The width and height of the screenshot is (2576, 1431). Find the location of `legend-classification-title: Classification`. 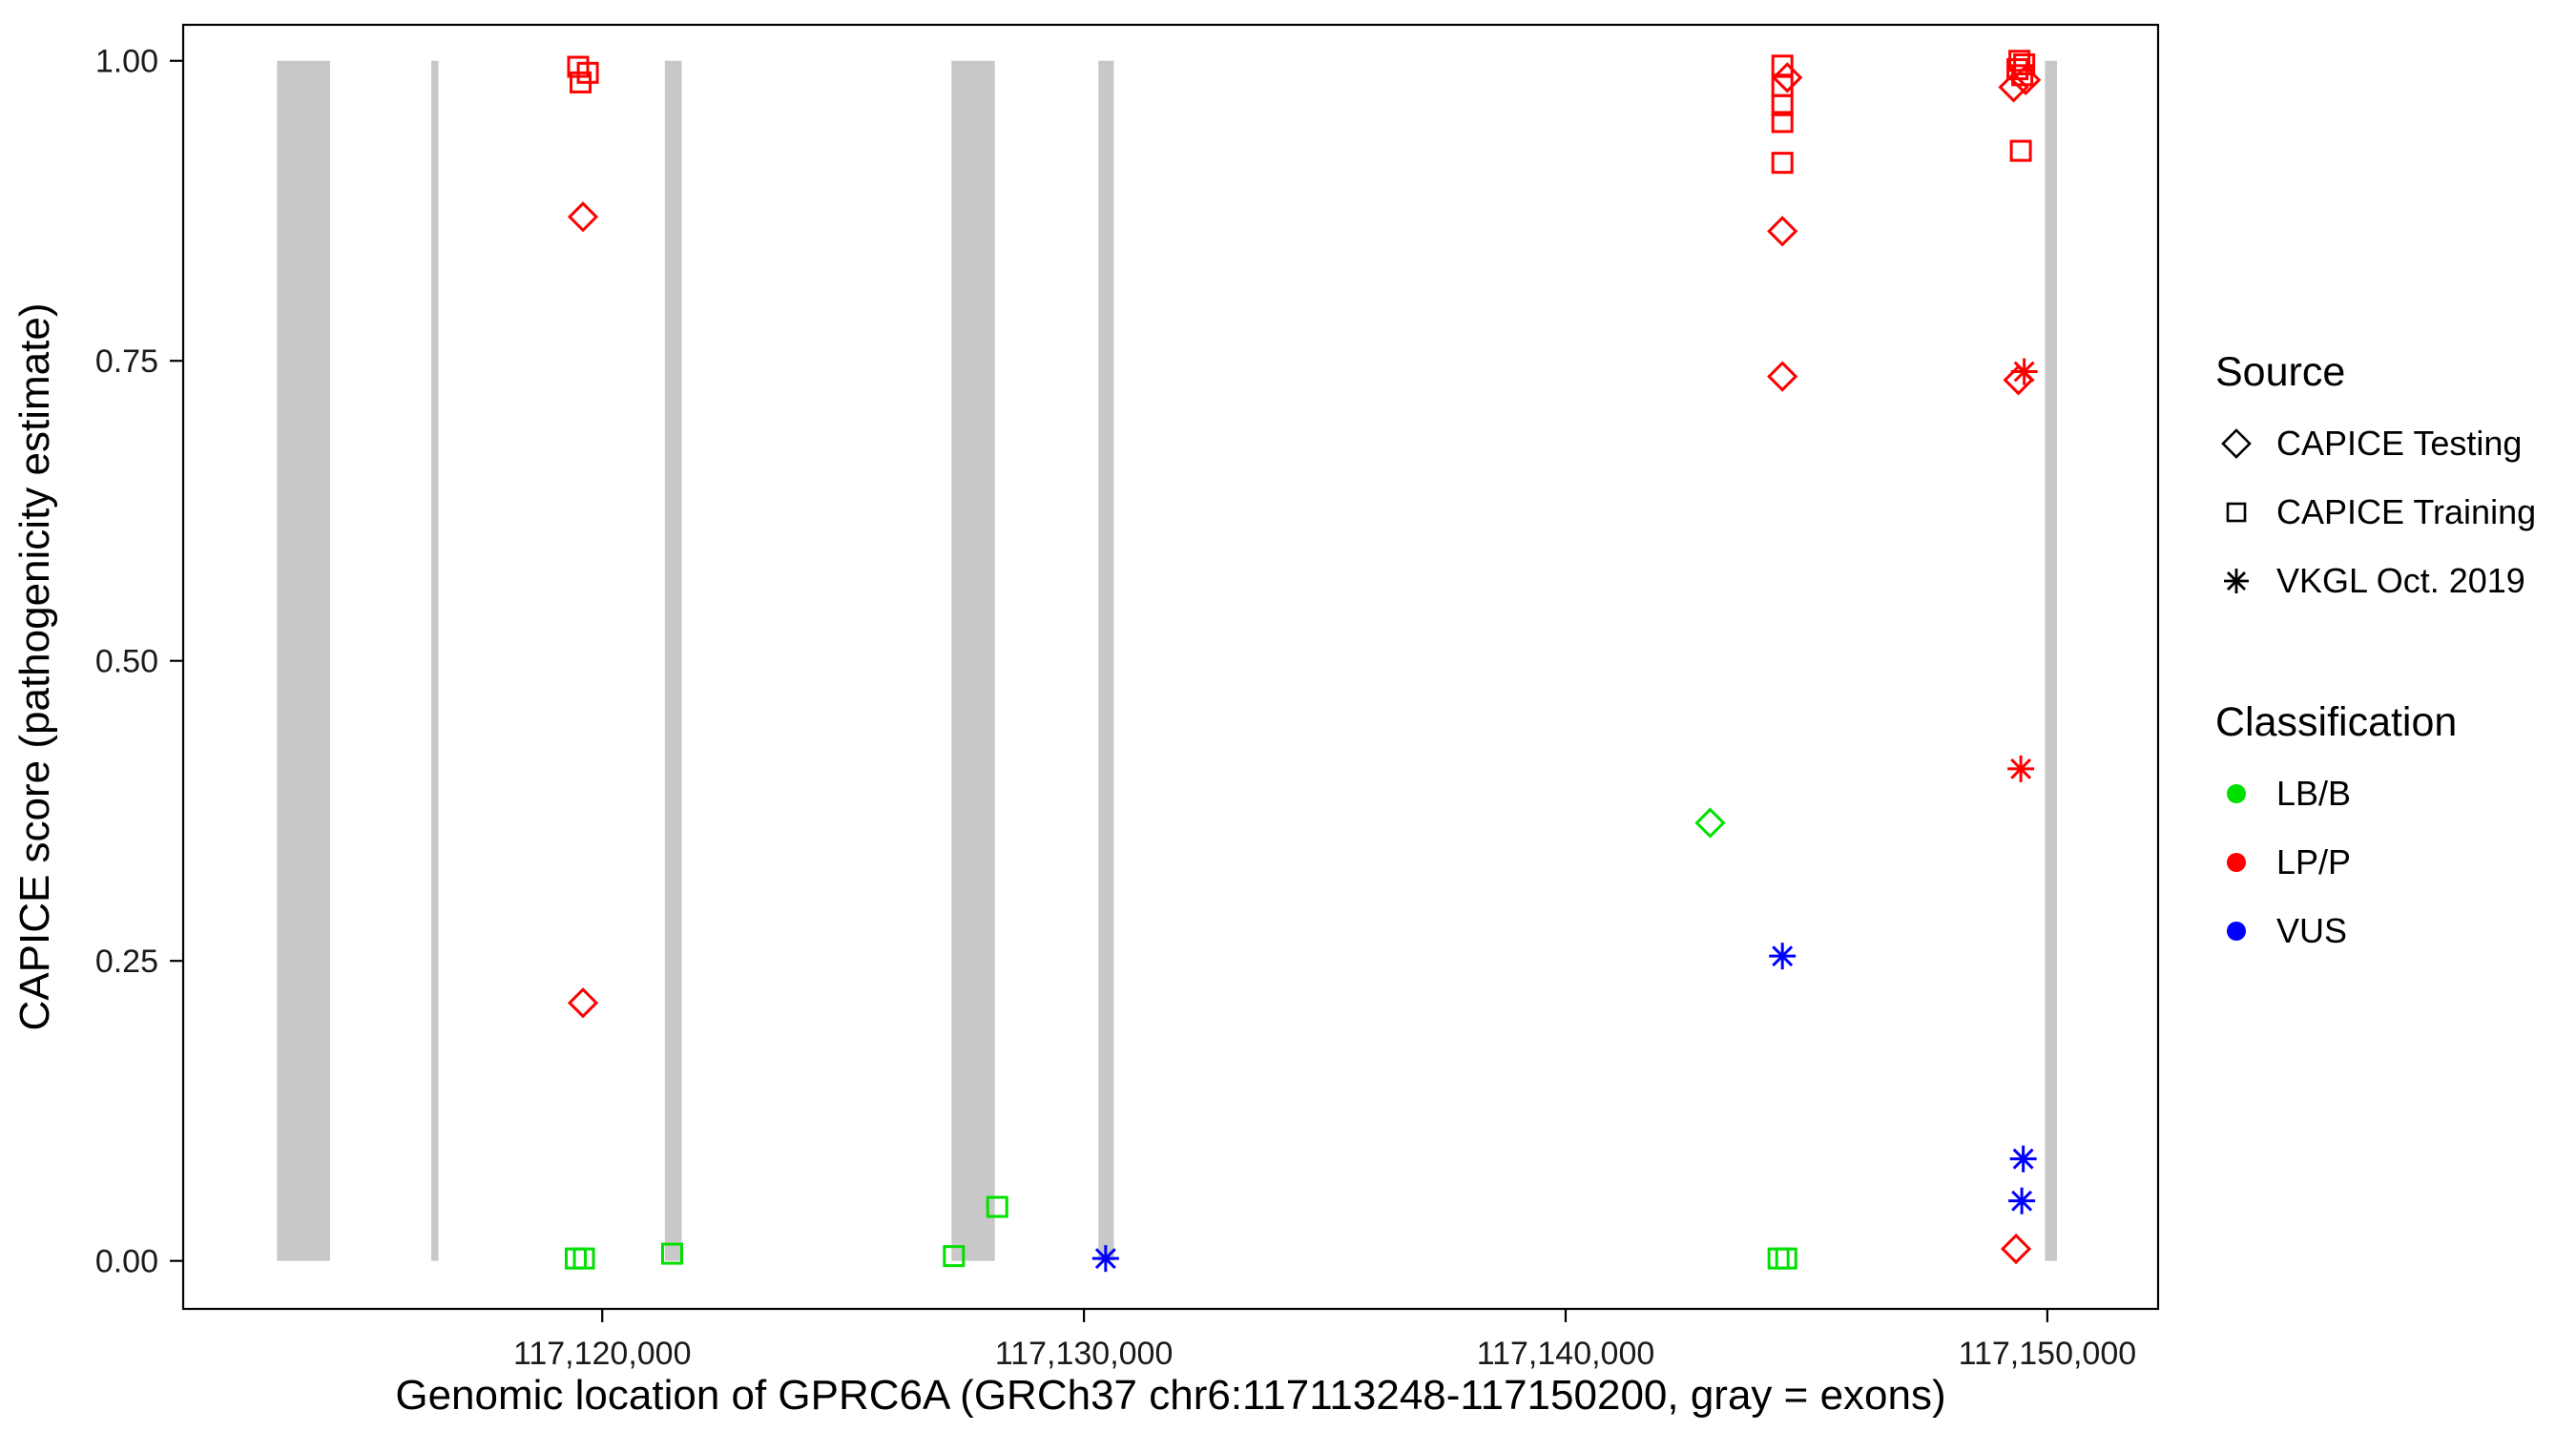

legend-classification-title: Classification is located at coordinates (2336, 722).